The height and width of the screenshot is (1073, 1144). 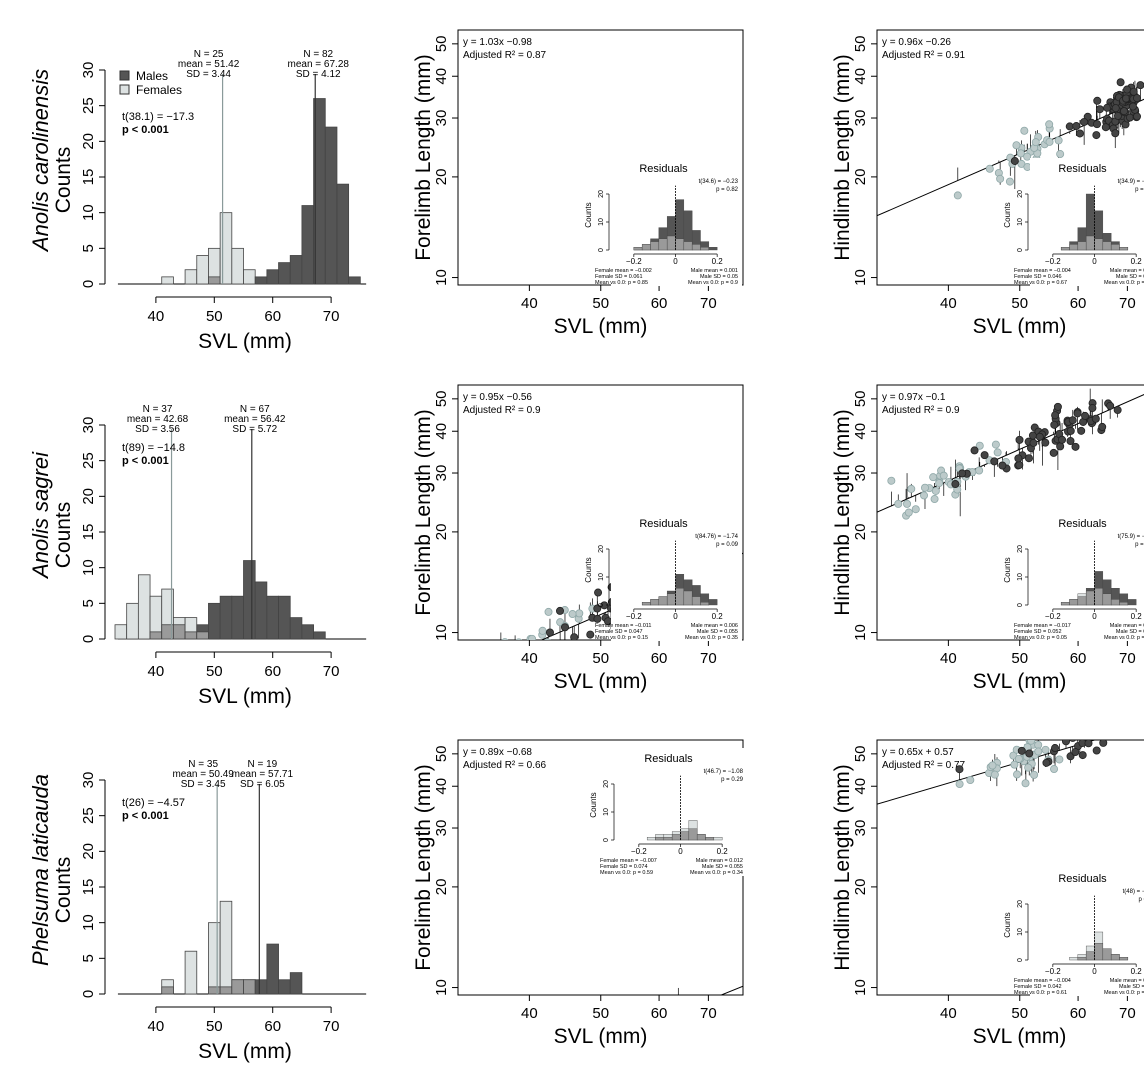 I want to click on x-axis-label: SVL (mm), so click(x=601, y=1036).